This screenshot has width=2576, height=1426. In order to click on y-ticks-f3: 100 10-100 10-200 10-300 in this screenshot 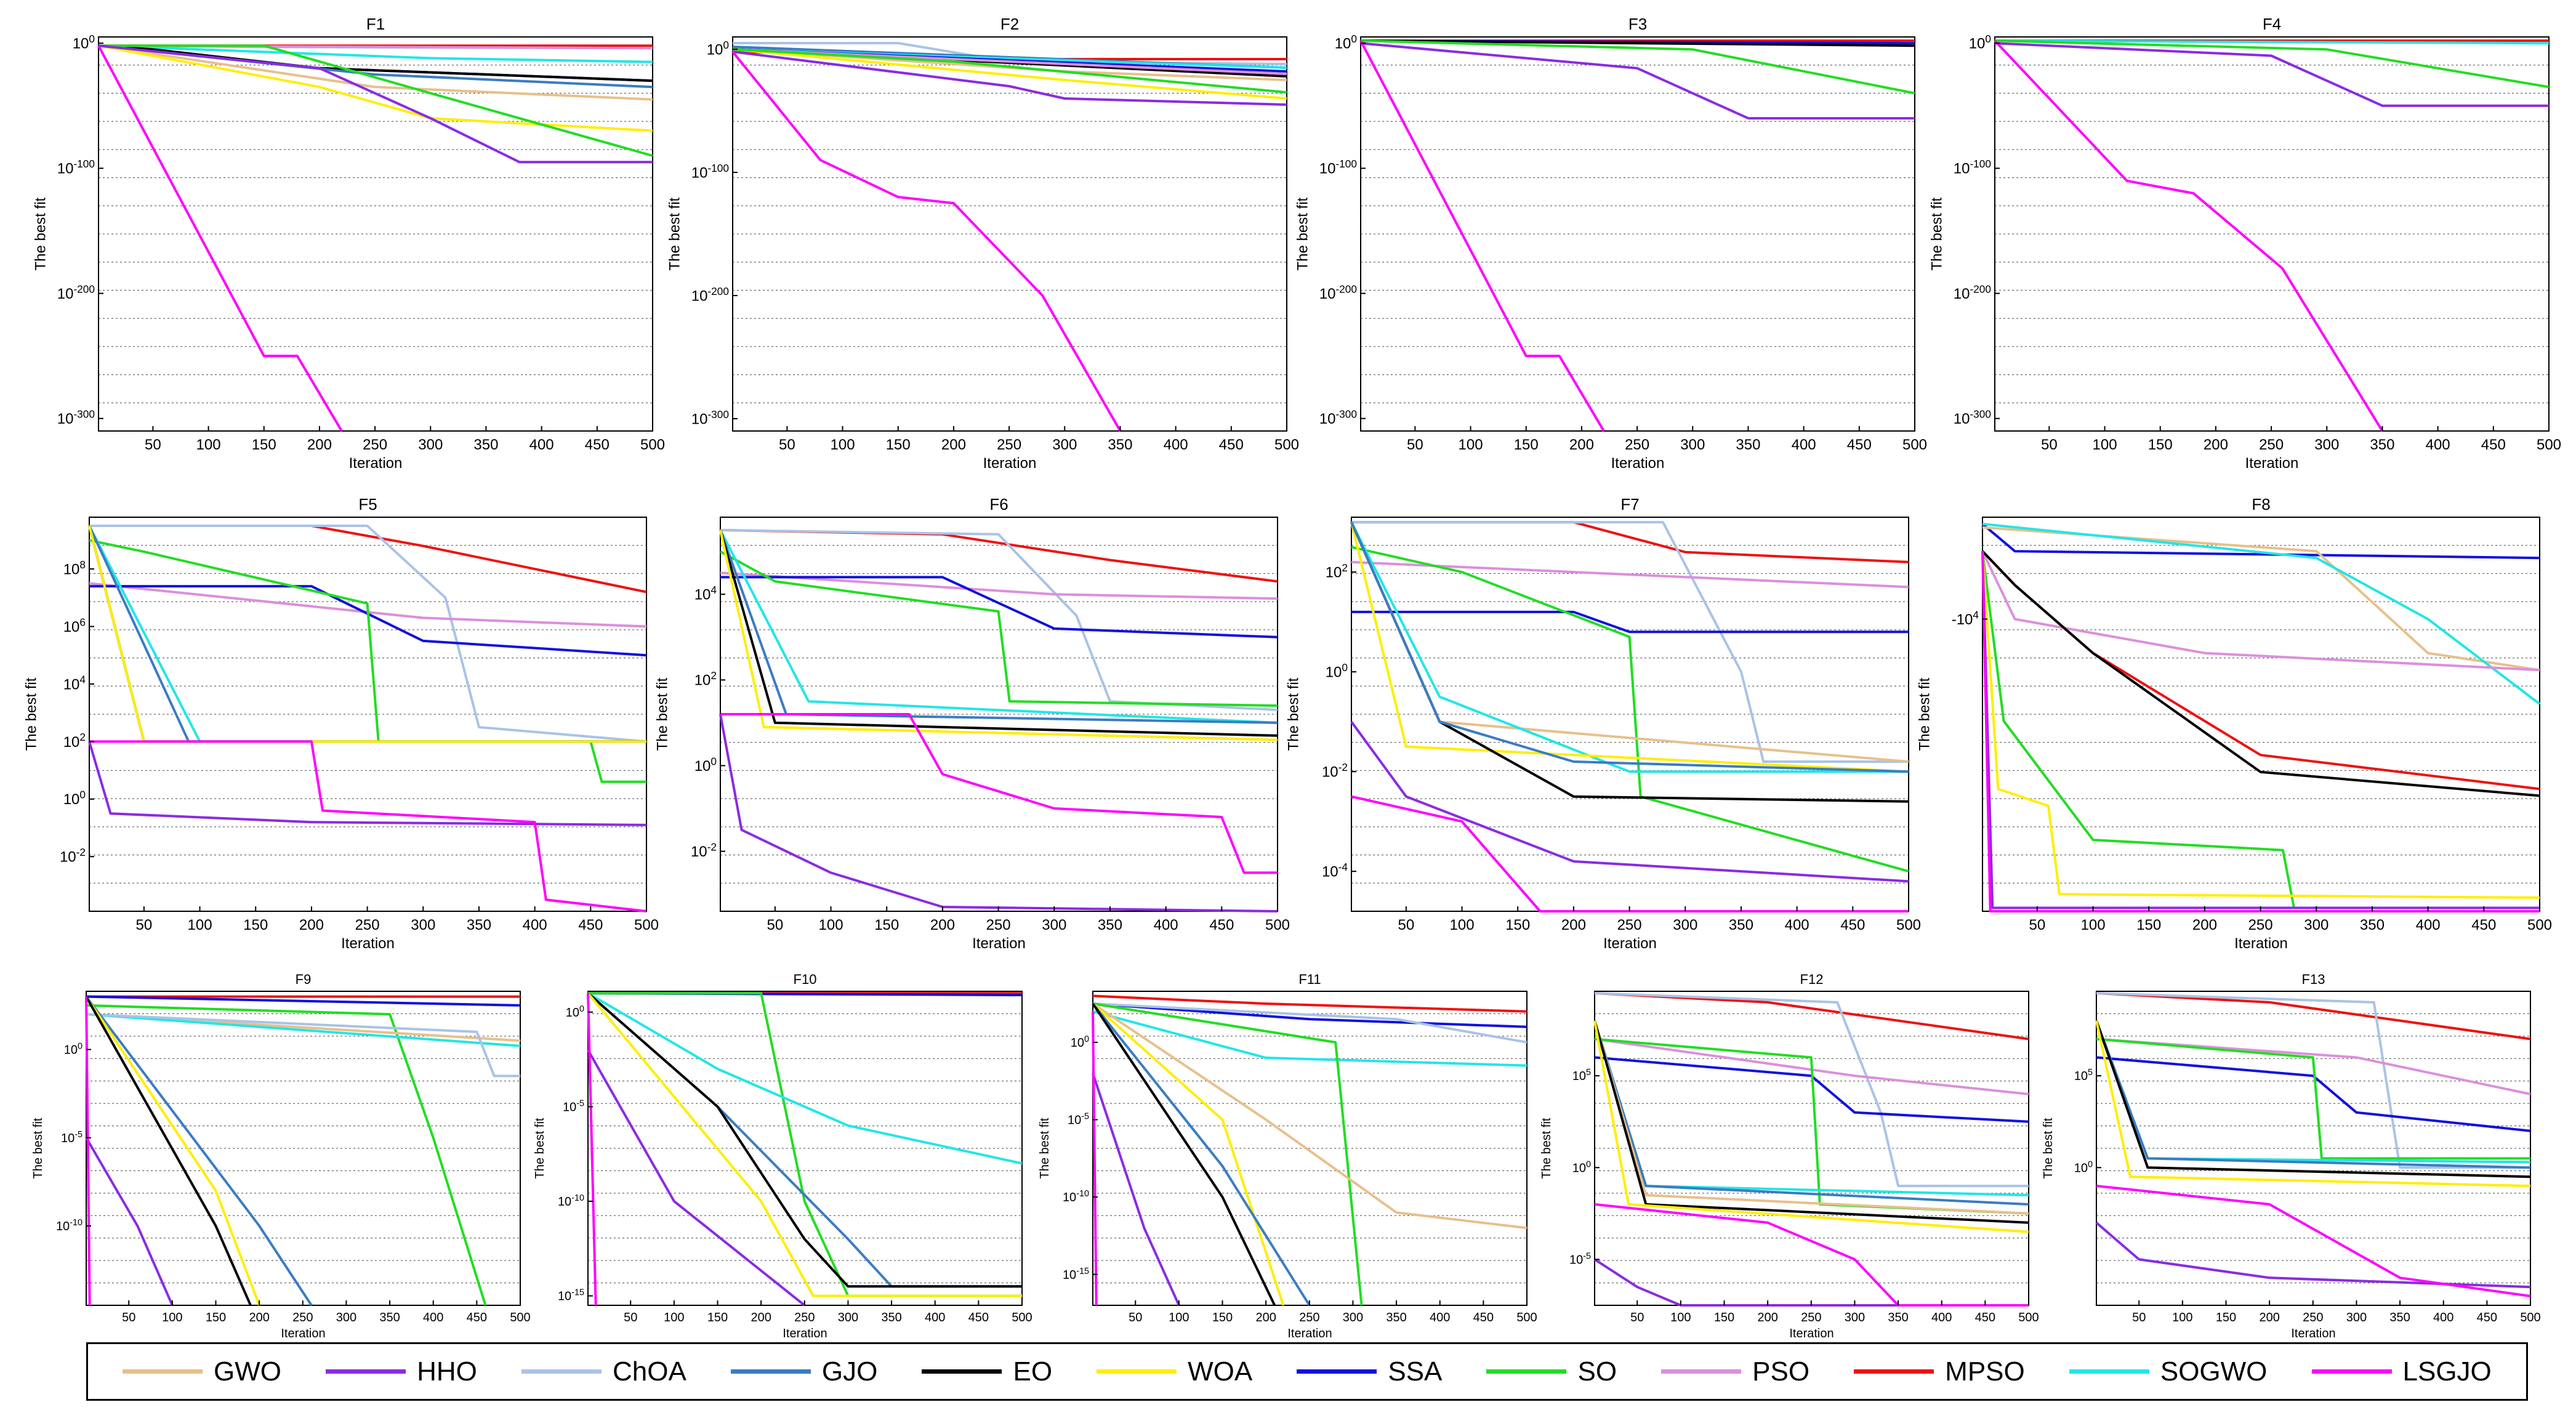, I will do `click(1342, 230)`.